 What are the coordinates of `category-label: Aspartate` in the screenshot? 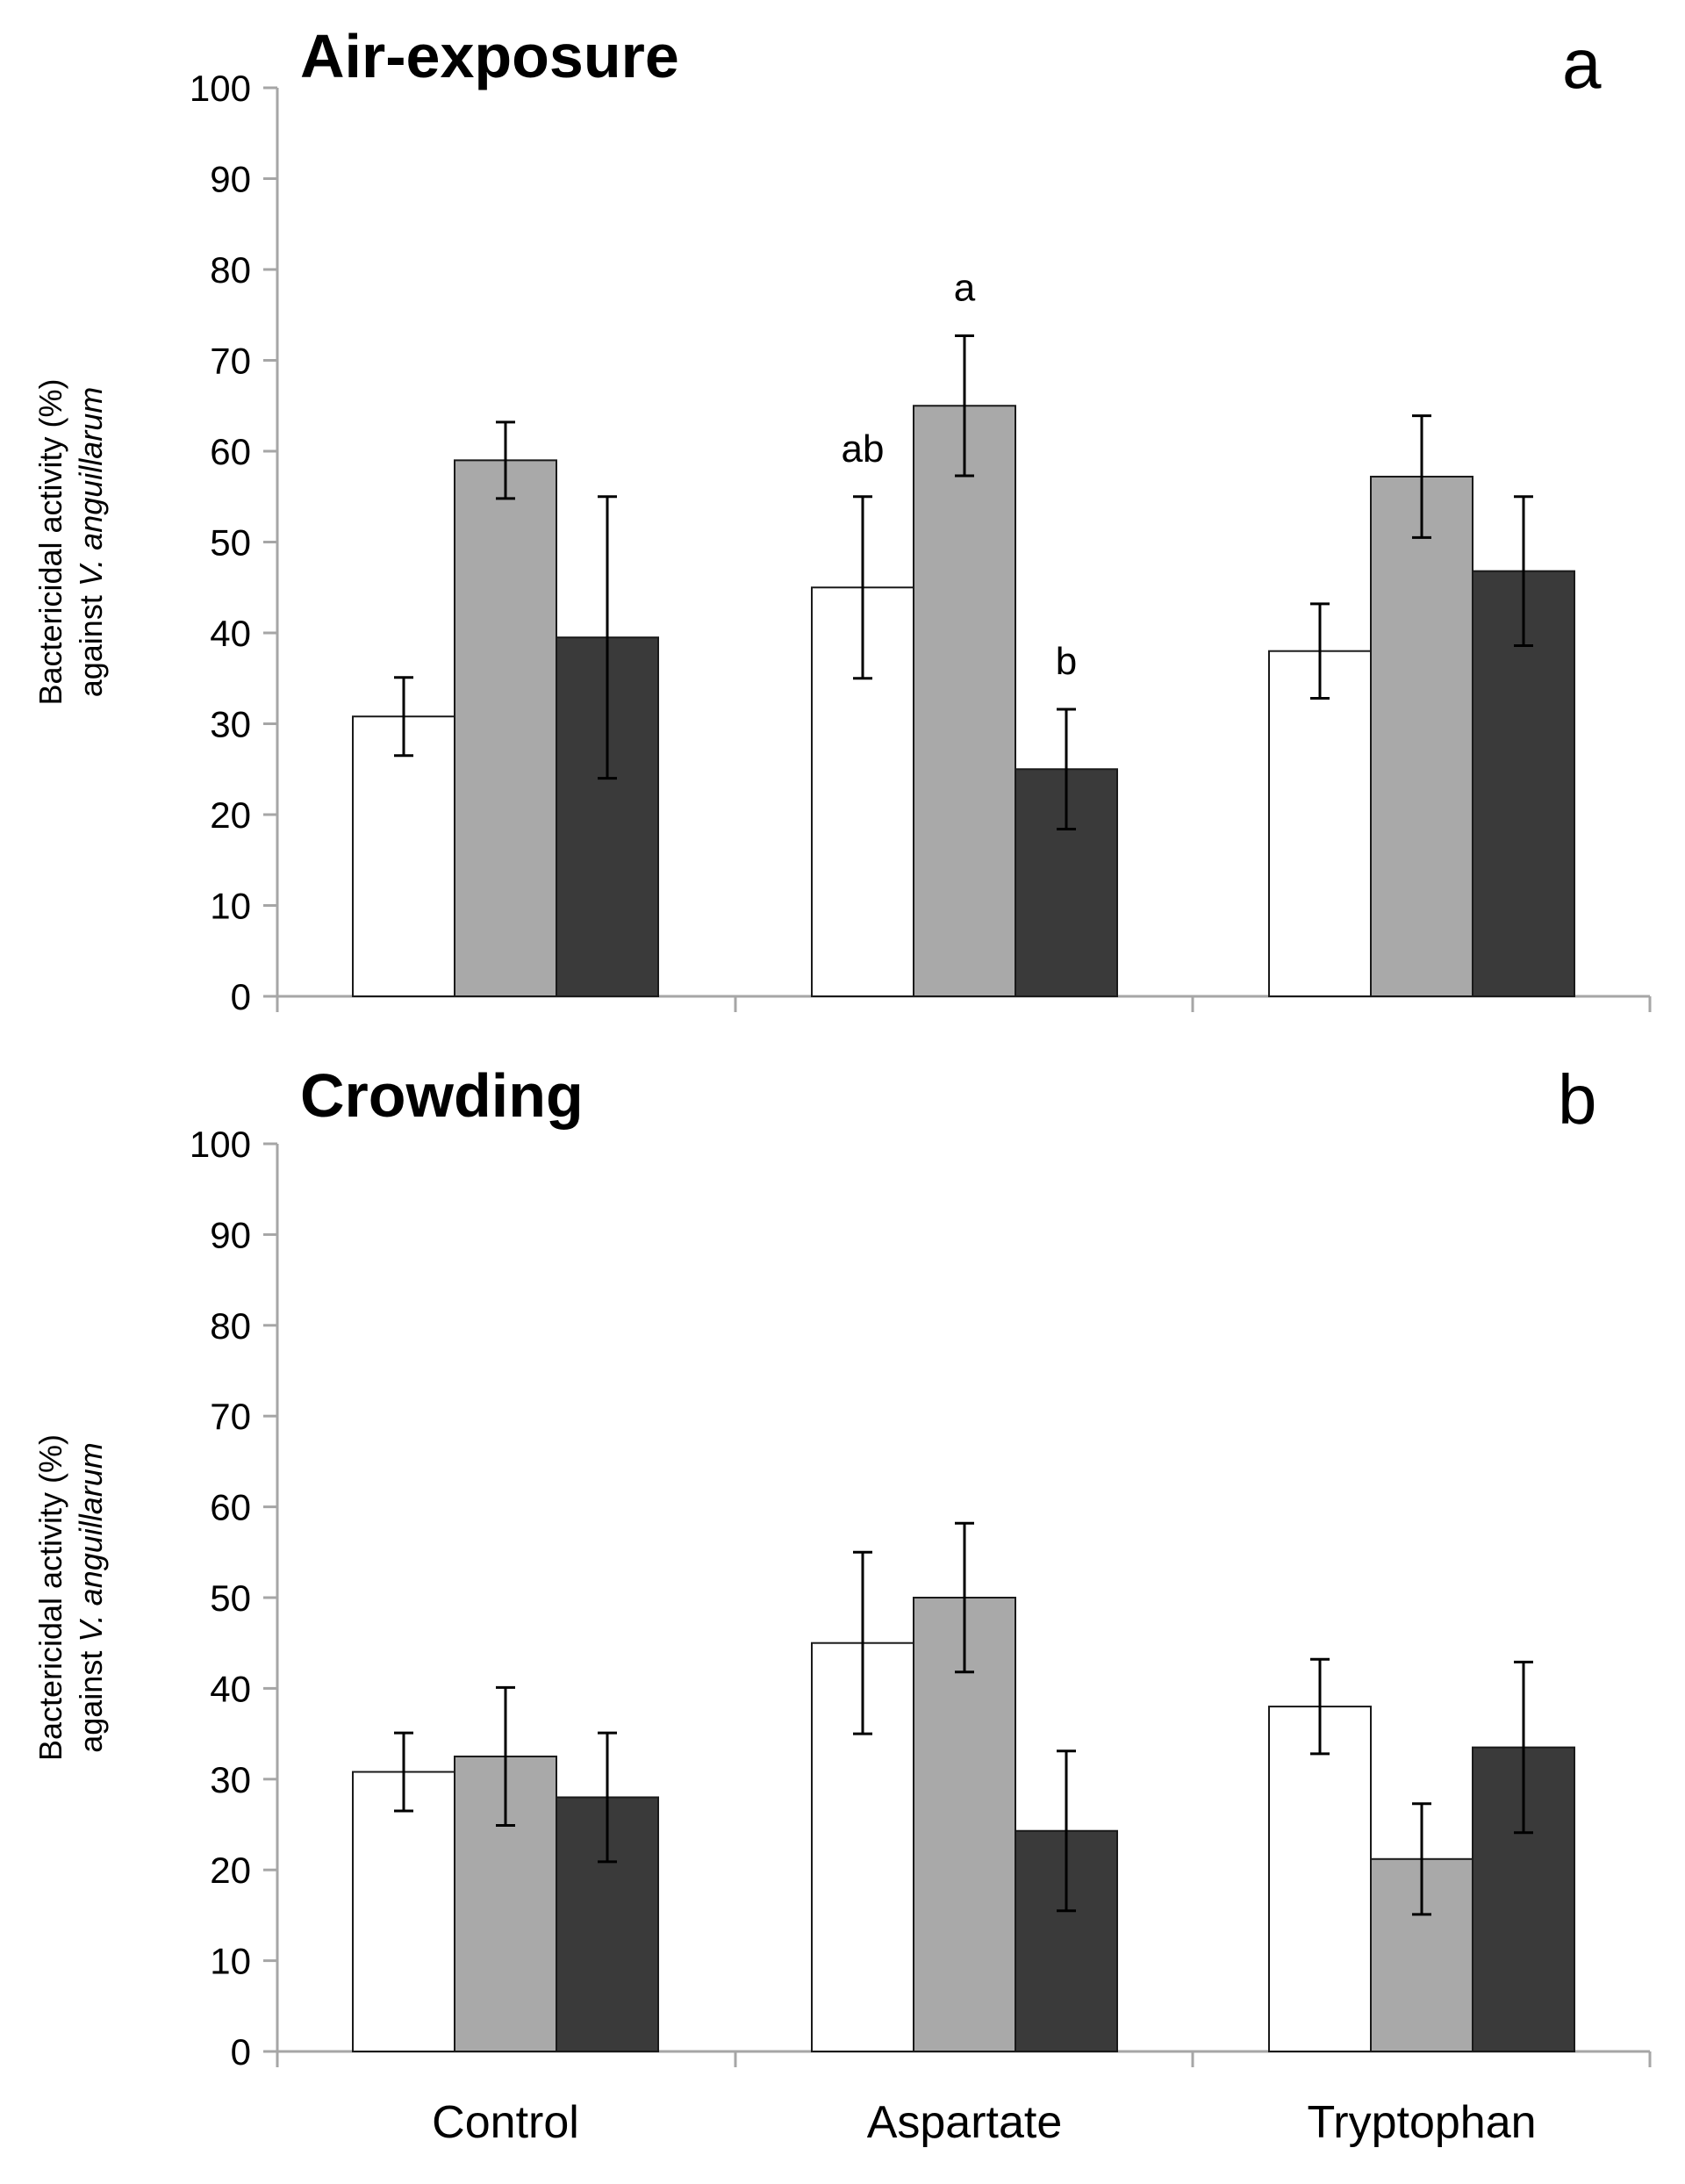 It's located at (965, 2122).